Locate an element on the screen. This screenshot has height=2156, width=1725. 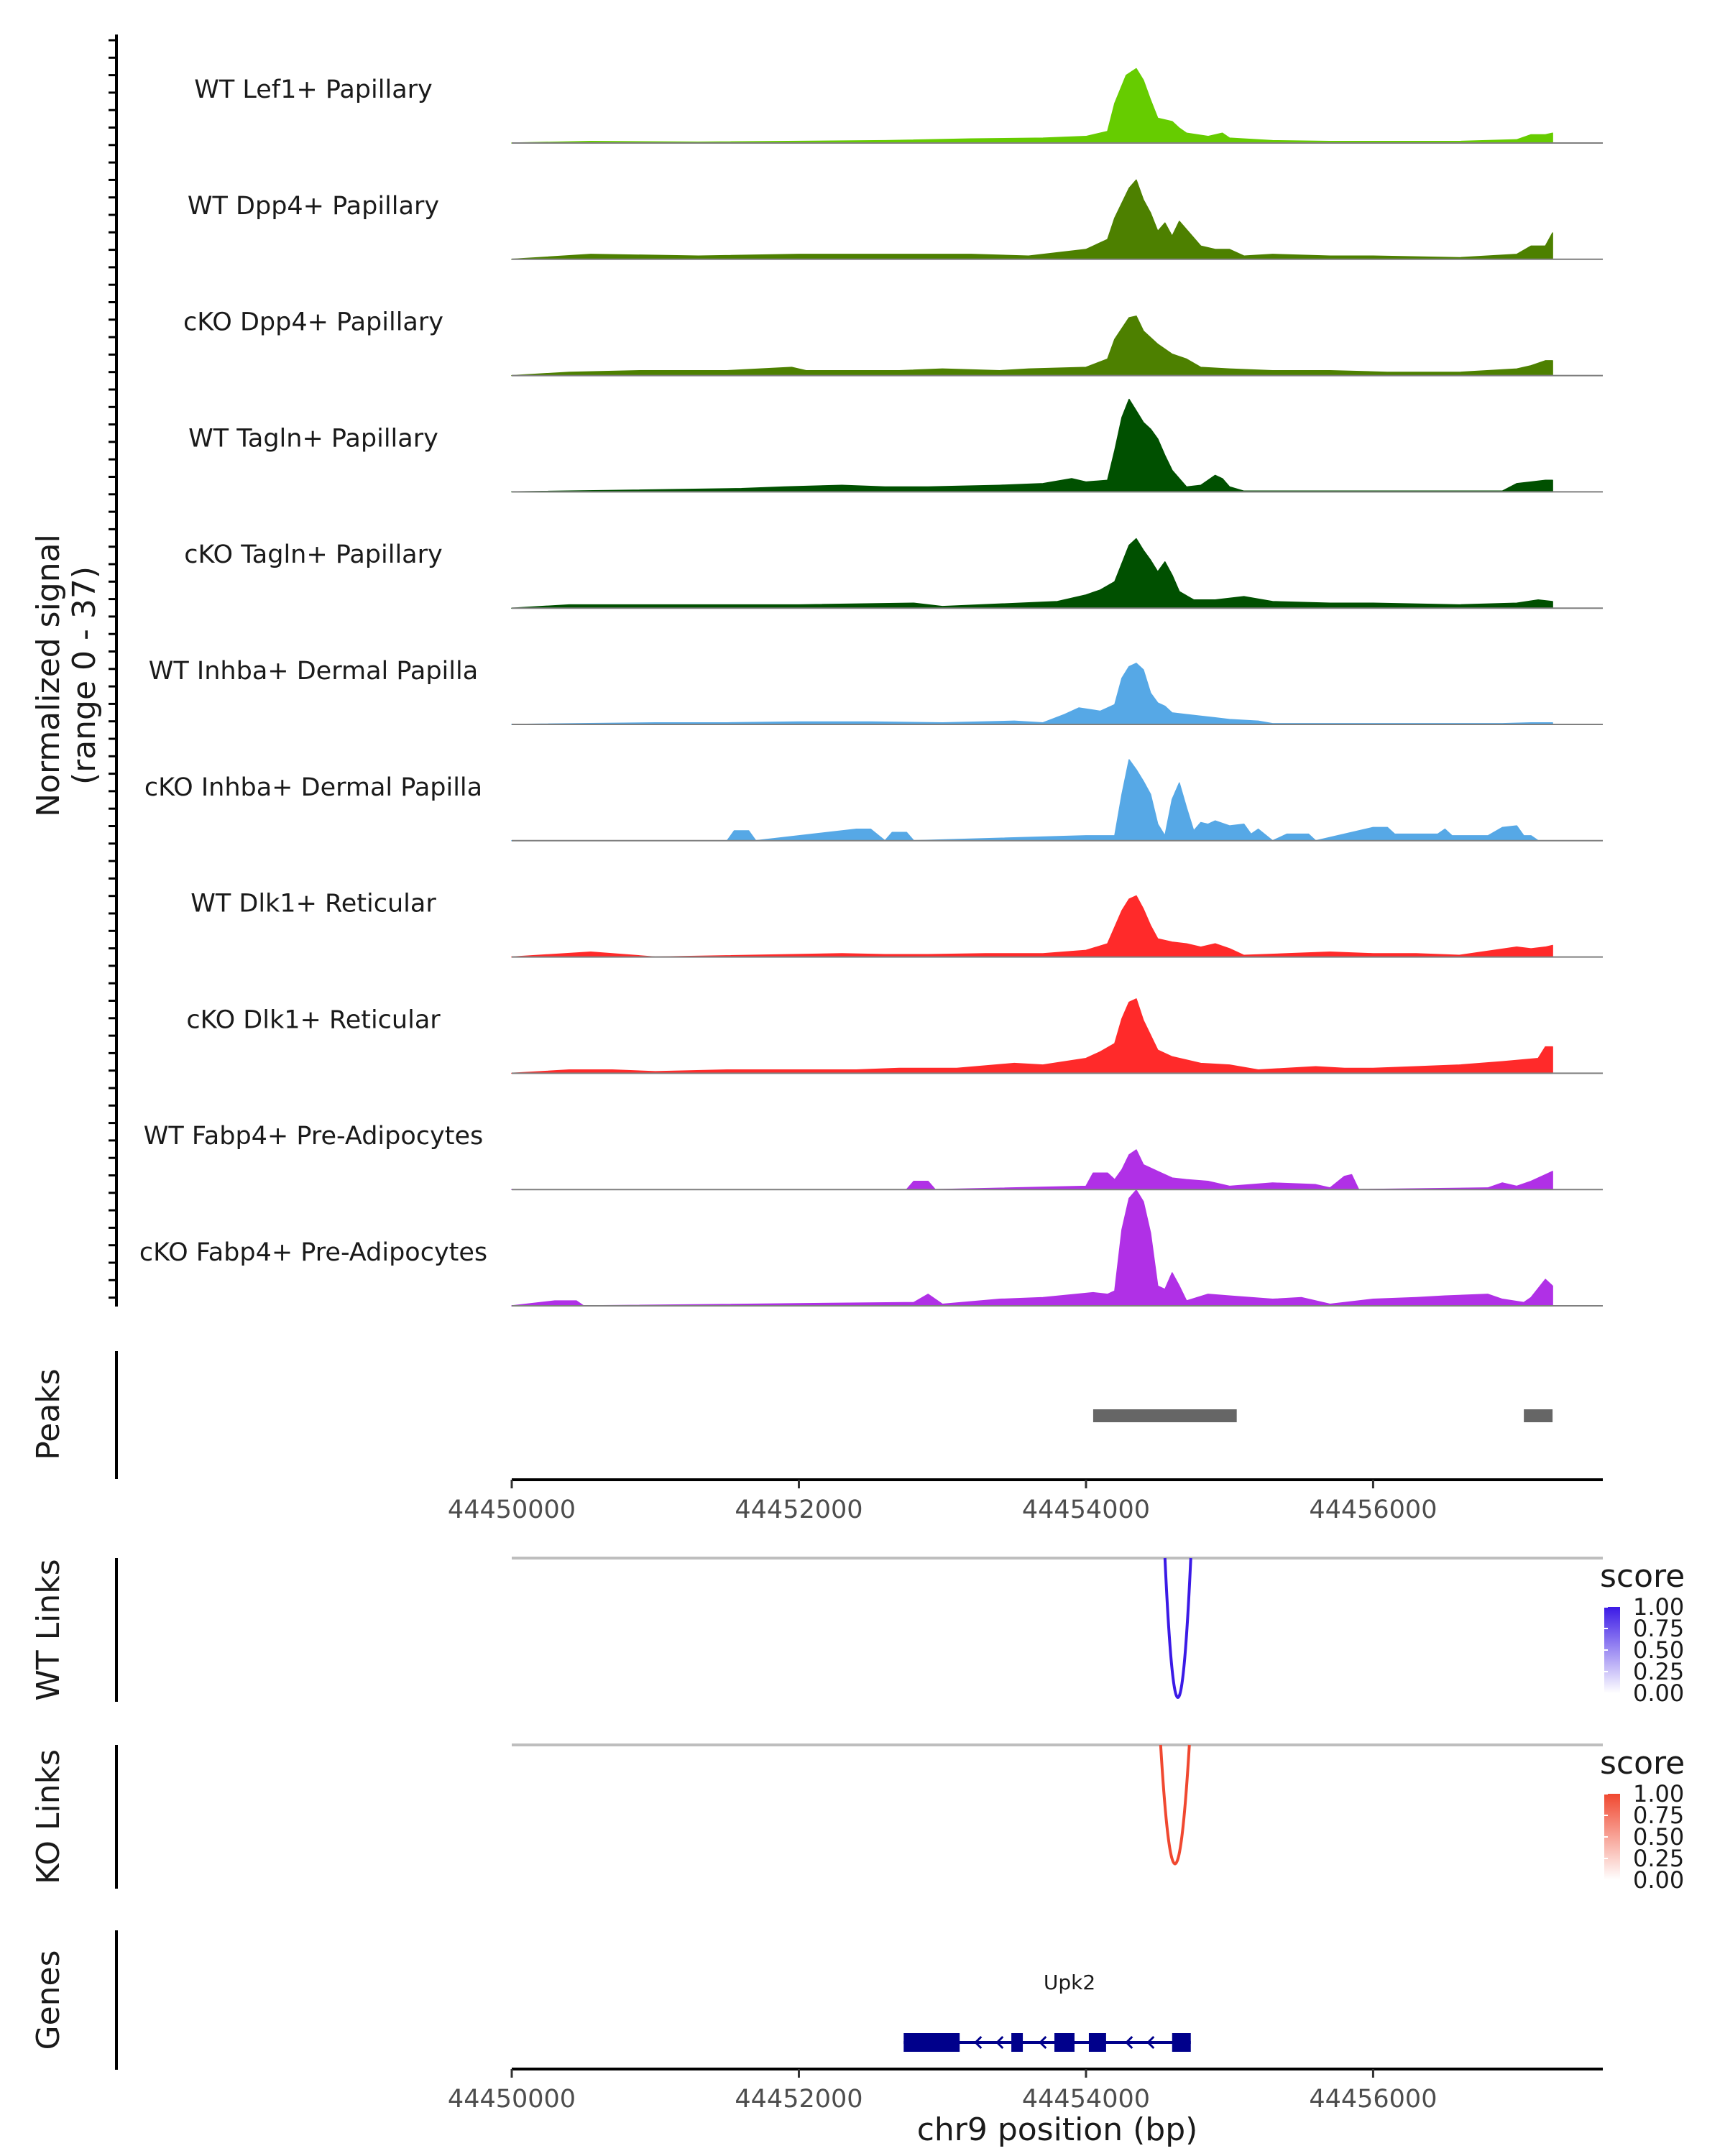
x-axis-bottom-tick-label: 44450000 is located at coordinates (512, 2099).